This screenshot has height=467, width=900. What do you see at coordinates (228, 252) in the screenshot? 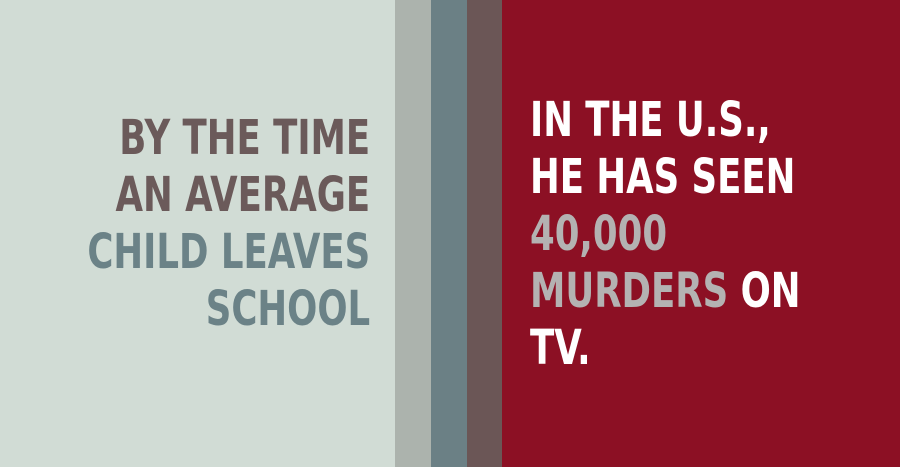
I see `left-line-3: CHILD LEAVES` at bounding box center [228, 252].